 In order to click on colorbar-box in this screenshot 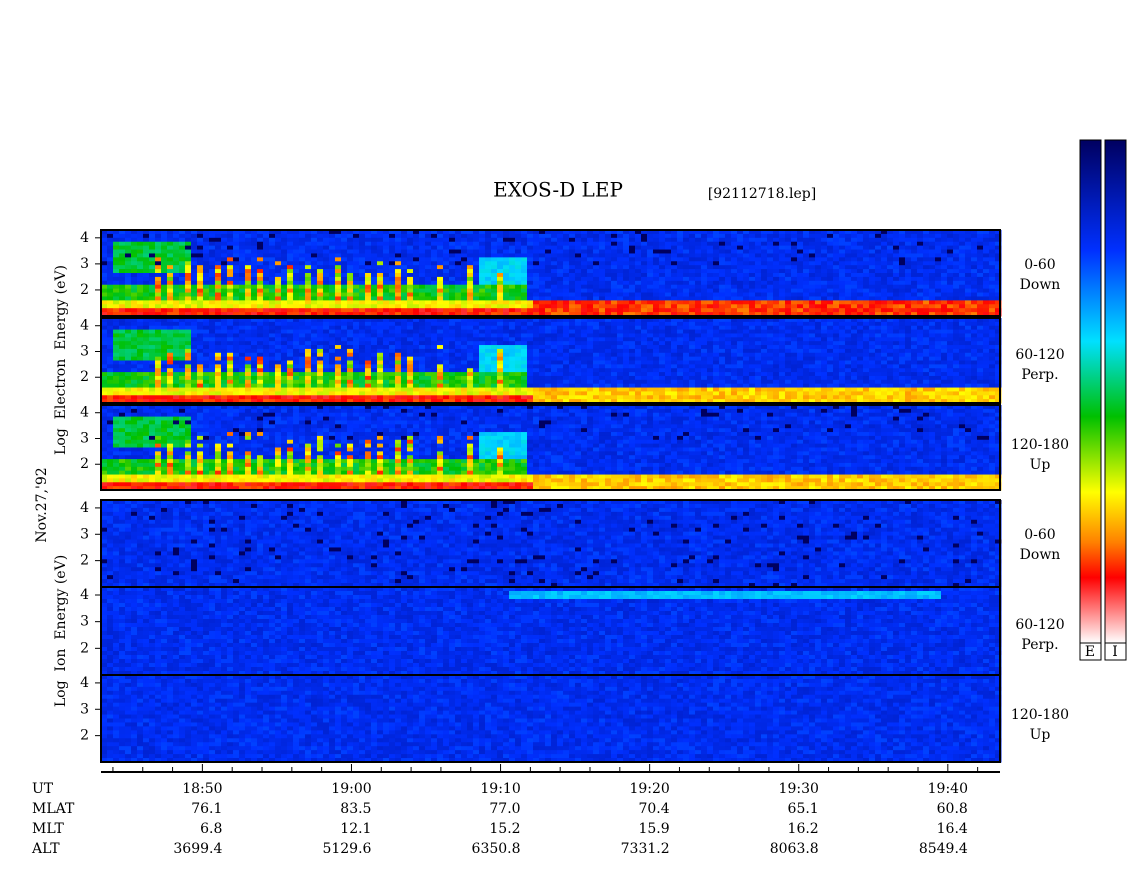, I will do `click(1115, 651)`.